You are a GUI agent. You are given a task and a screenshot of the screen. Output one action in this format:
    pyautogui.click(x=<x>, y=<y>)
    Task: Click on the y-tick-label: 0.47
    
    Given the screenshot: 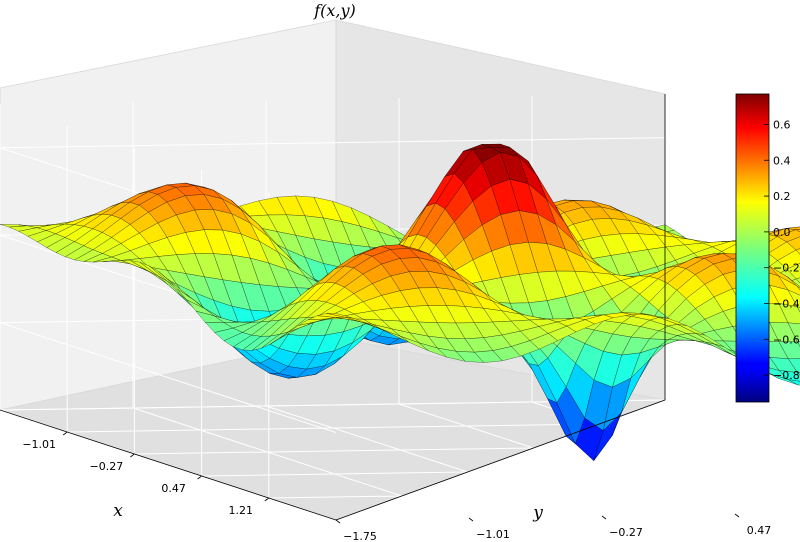 What is the action you would take?
    pyautogui.click(x=759, y=530)
    